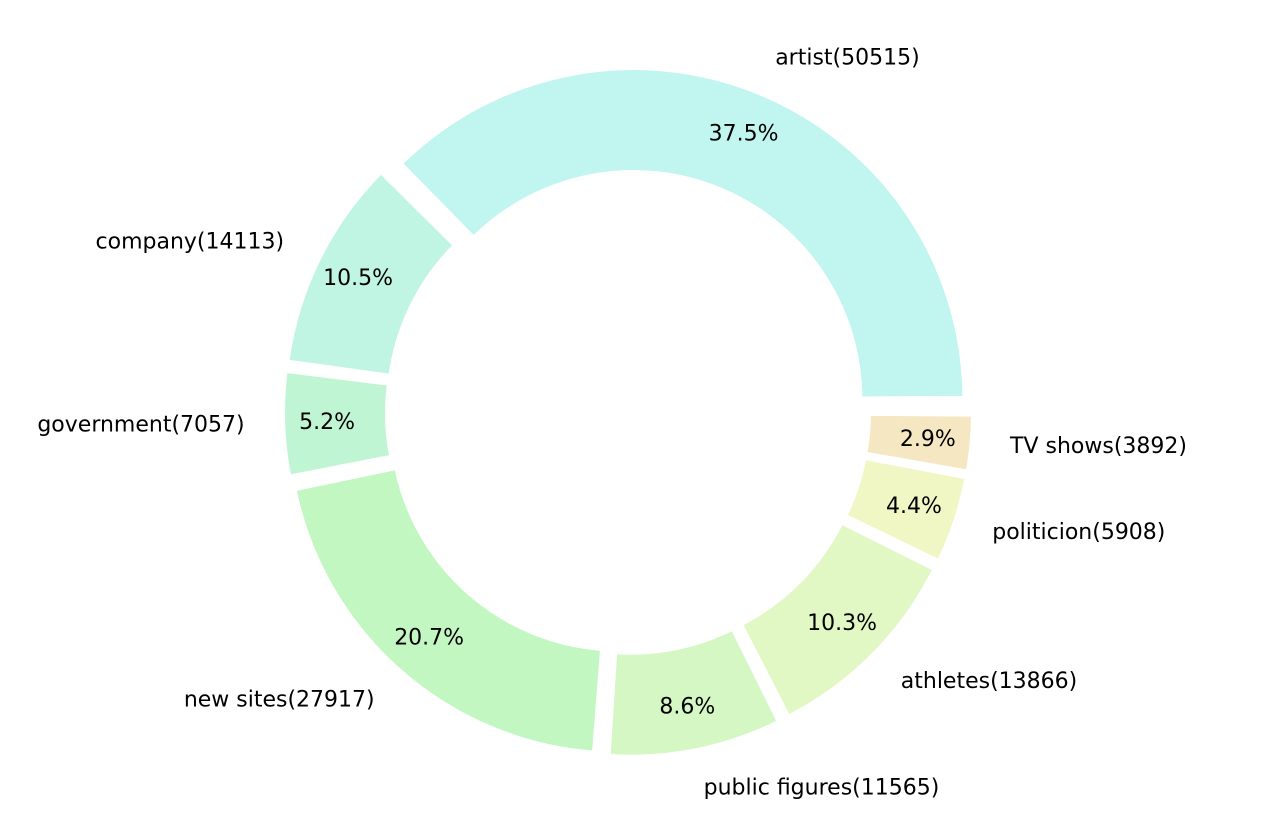 This screenshot has width=1280, height=835. What do you see at coordinates (822, 788) in the screenshot?
I see `category-label-public-figures: public figures(11565)` at bounding box center [822, 788].